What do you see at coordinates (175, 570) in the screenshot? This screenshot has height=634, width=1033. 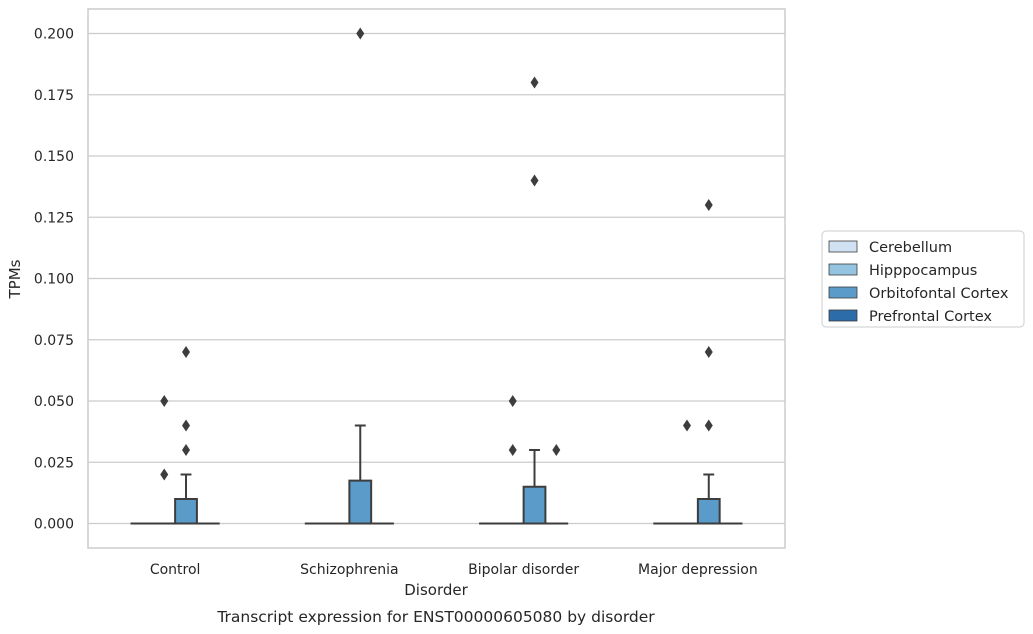 I see `x-tick-label: Control` at bounding box center [175, 570].